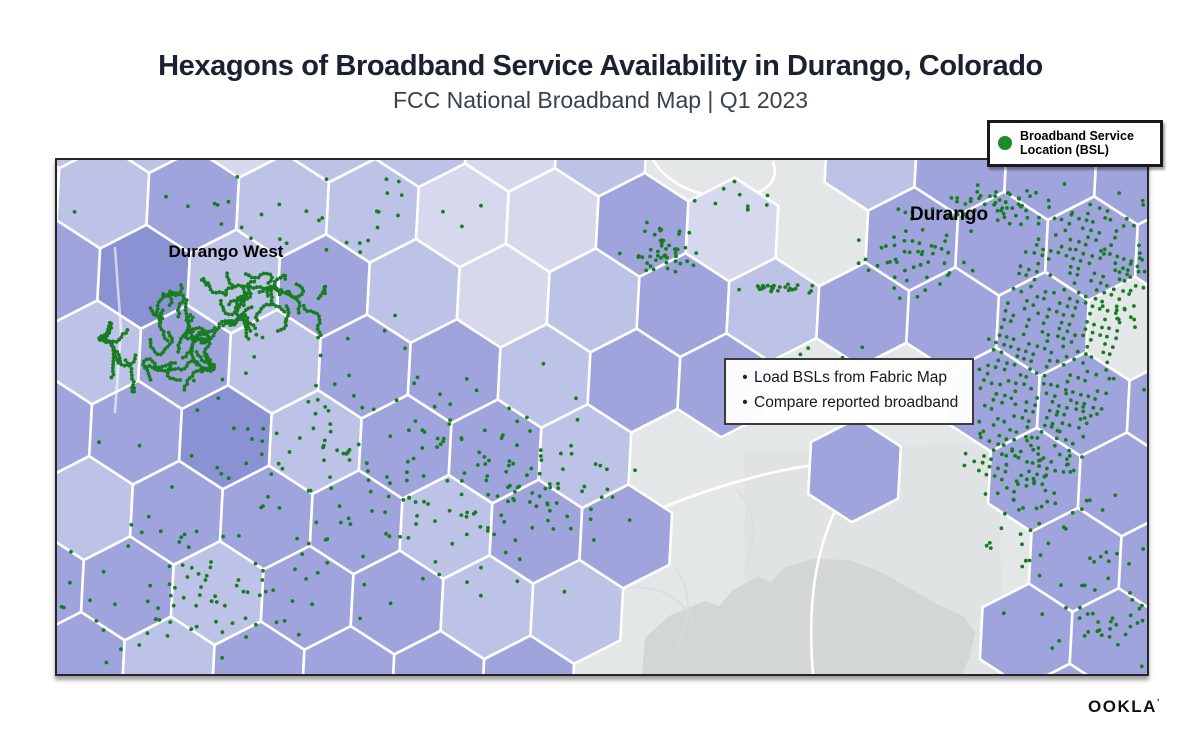  What do you see at coordinates (949, 214) in the screenshot?
I see `place-label-durango: Durango` at bounding box center [949, 214].